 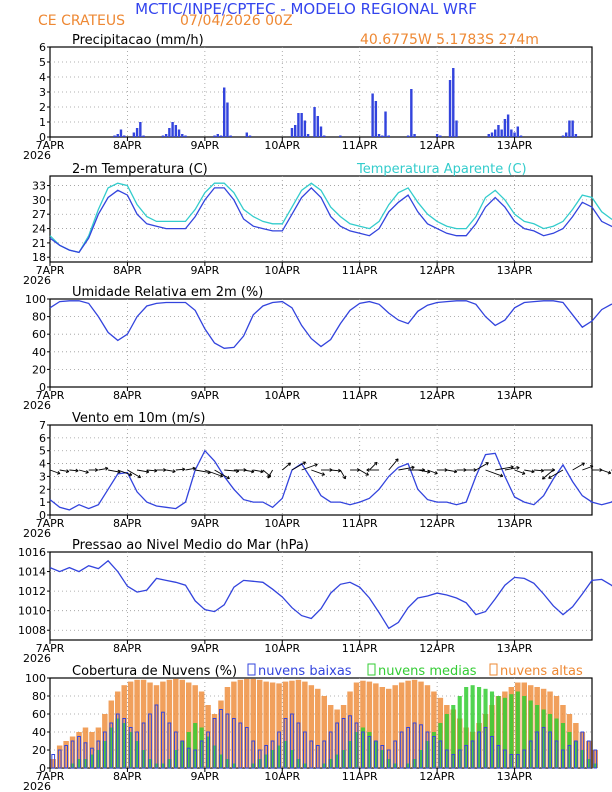 What do you see at coordinates (39, 696) in the screenshot?
I see `y-tick-label: 80` at bounding box center [39, 696].